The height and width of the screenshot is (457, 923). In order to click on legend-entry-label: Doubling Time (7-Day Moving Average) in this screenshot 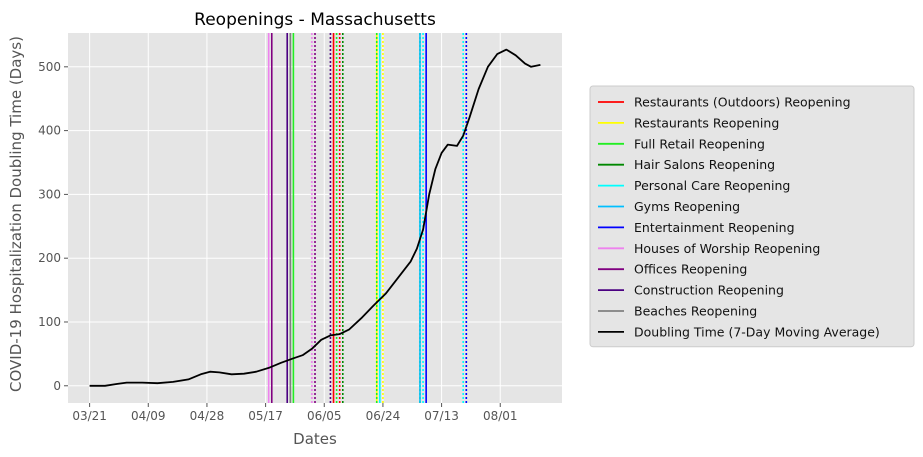, I will do `click(757, 331)`.